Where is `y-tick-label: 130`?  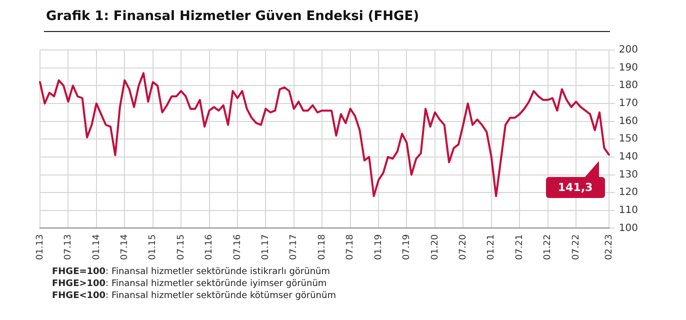 y-tick-label: 130 is located at coordinates (628, 174).